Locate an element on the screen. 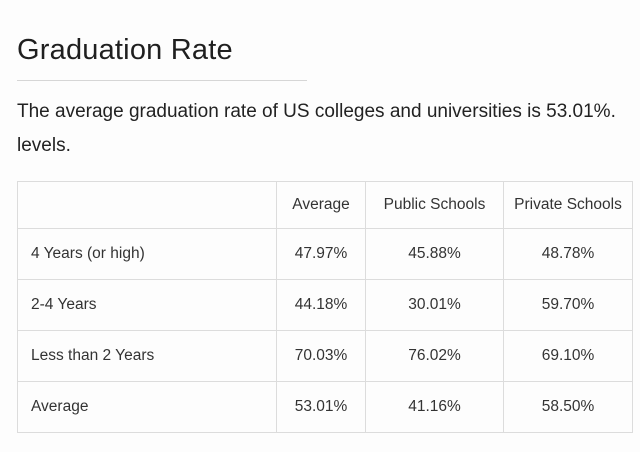  cell-private-schools: 59.70% is located at coordinates (568, 305).